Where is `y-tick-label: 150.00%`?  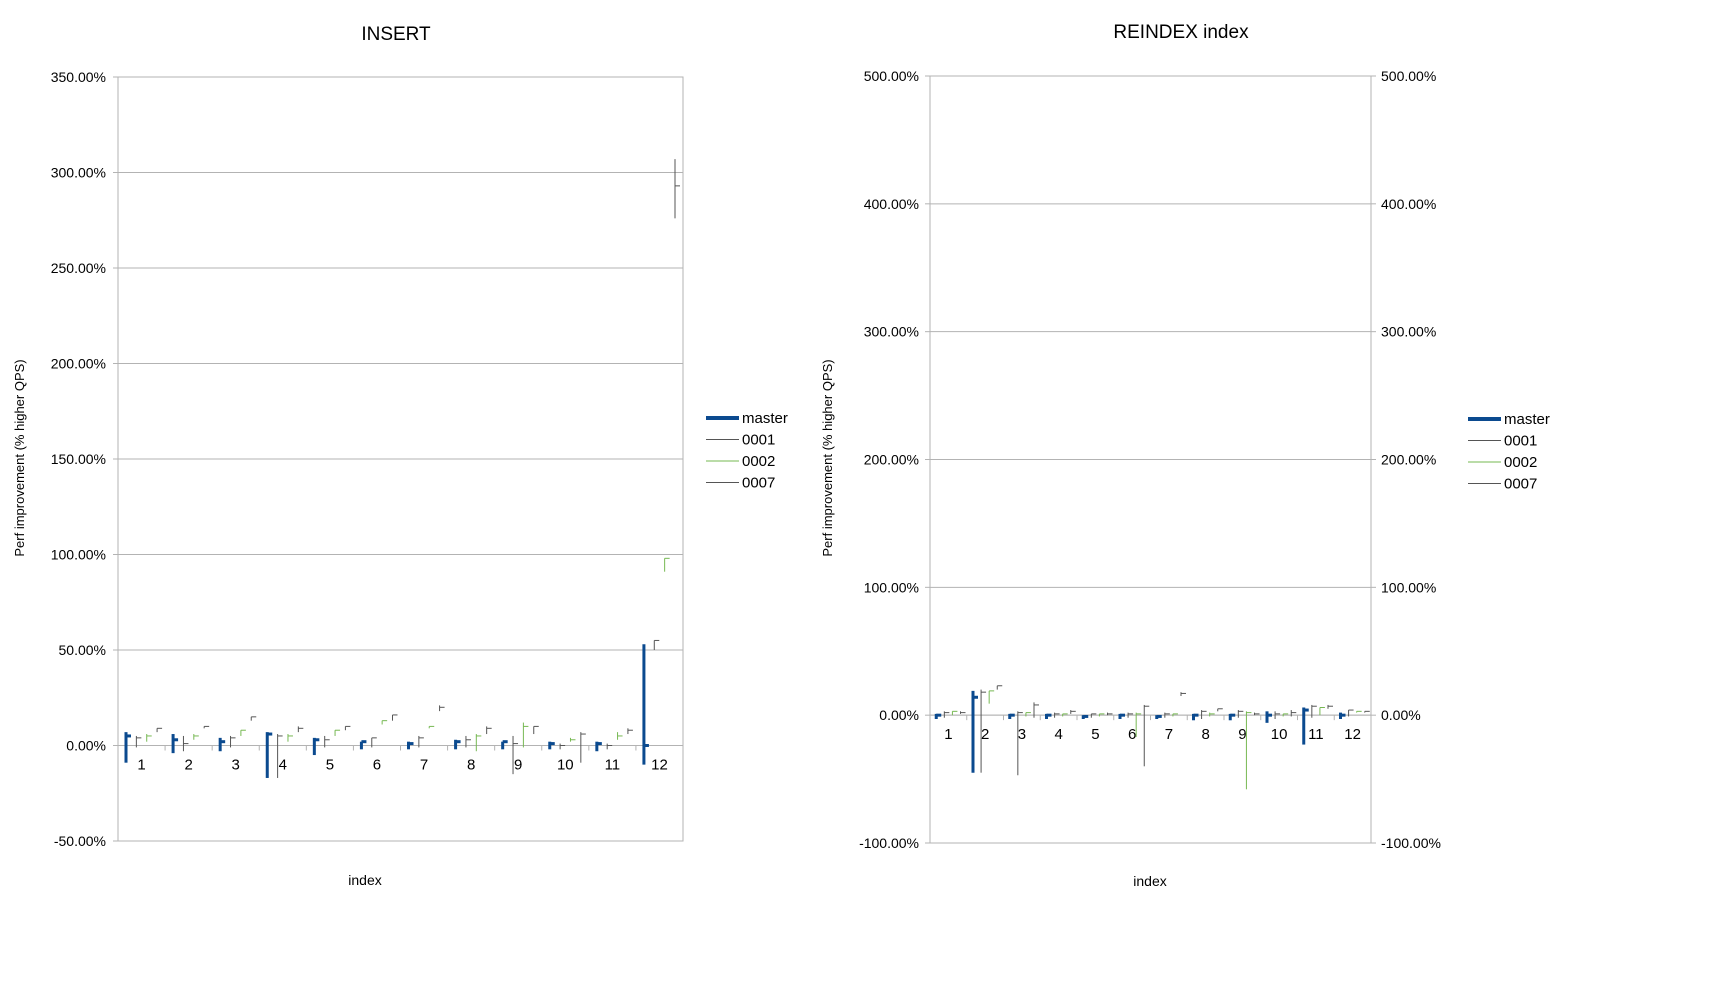 y-tick-label: 150.00% is located at coordinates (78, 459).